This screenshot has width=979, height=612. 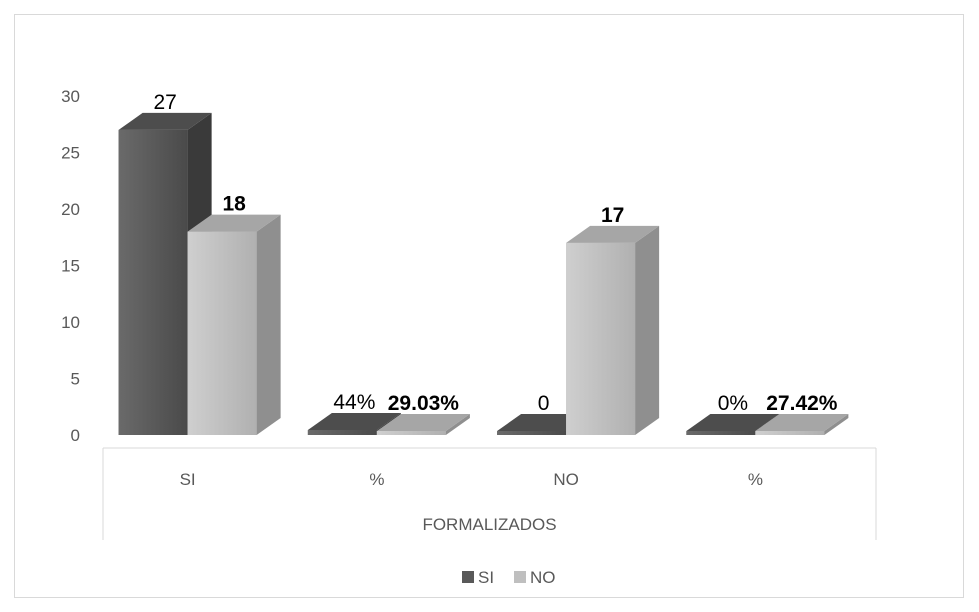 What do you see at coordinates (234, 204) in the screenshot?
I see `data-label-no: 18` at bounding box center [234, 204].